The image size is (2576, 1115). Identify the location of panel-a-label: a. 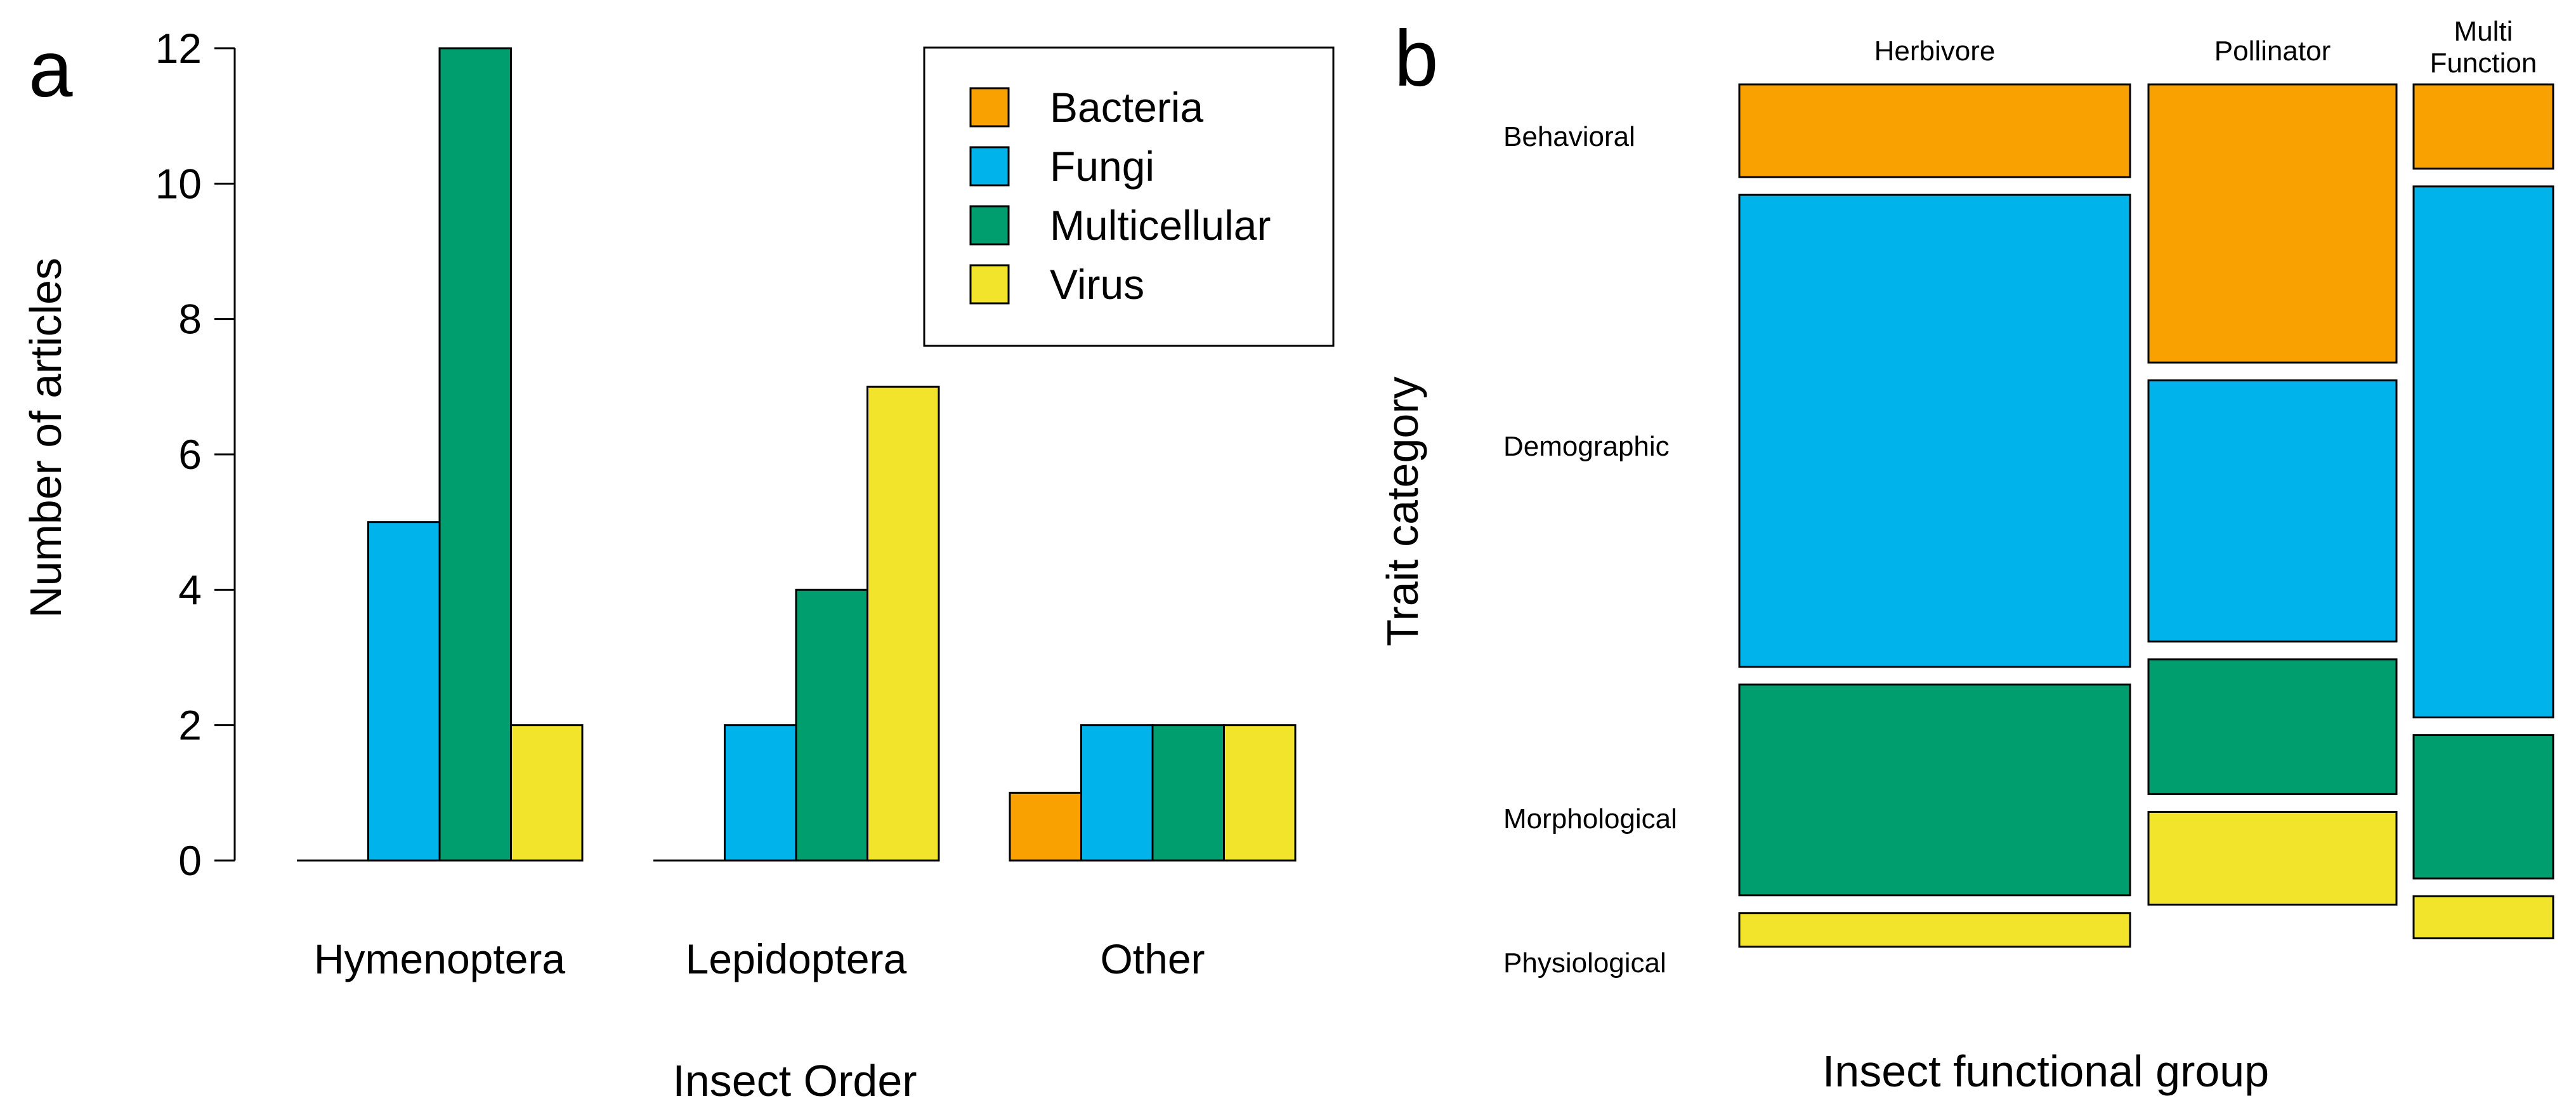
(51, 69).